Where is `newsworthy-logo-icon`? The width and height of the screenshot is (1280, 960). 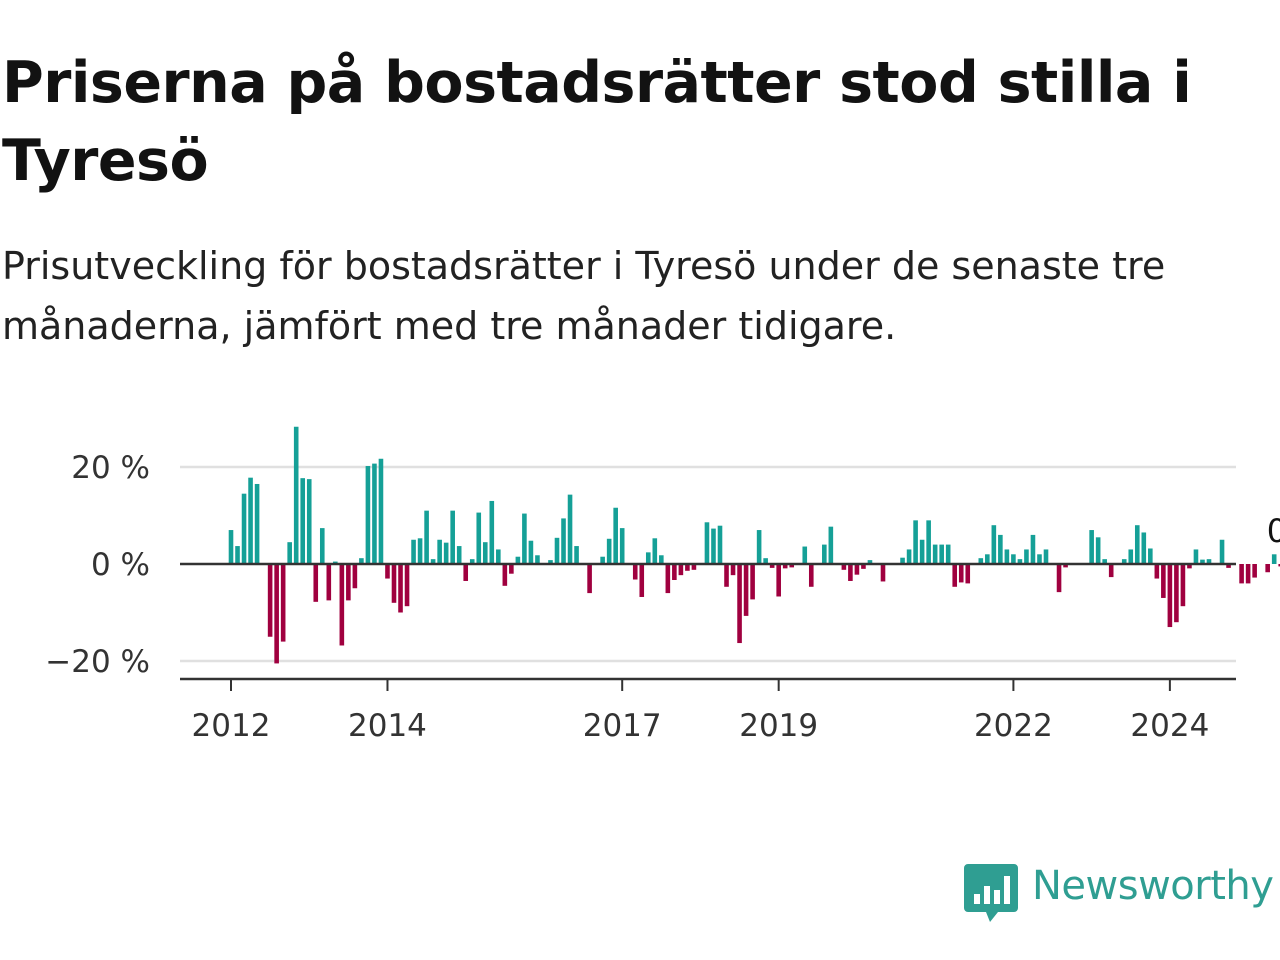
newsworthy-logo-icon is located at coordinates (991, 893).